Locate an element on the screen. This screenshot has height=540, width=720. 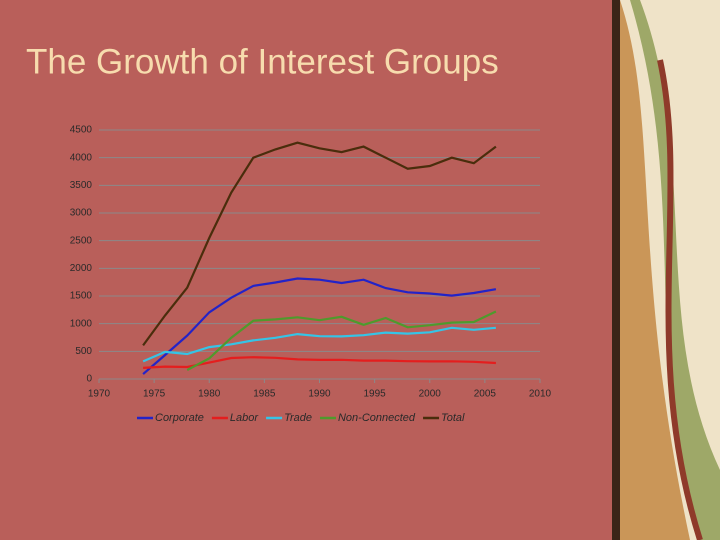
x-tick-label: 1990 is located at coordinates (319, 394).